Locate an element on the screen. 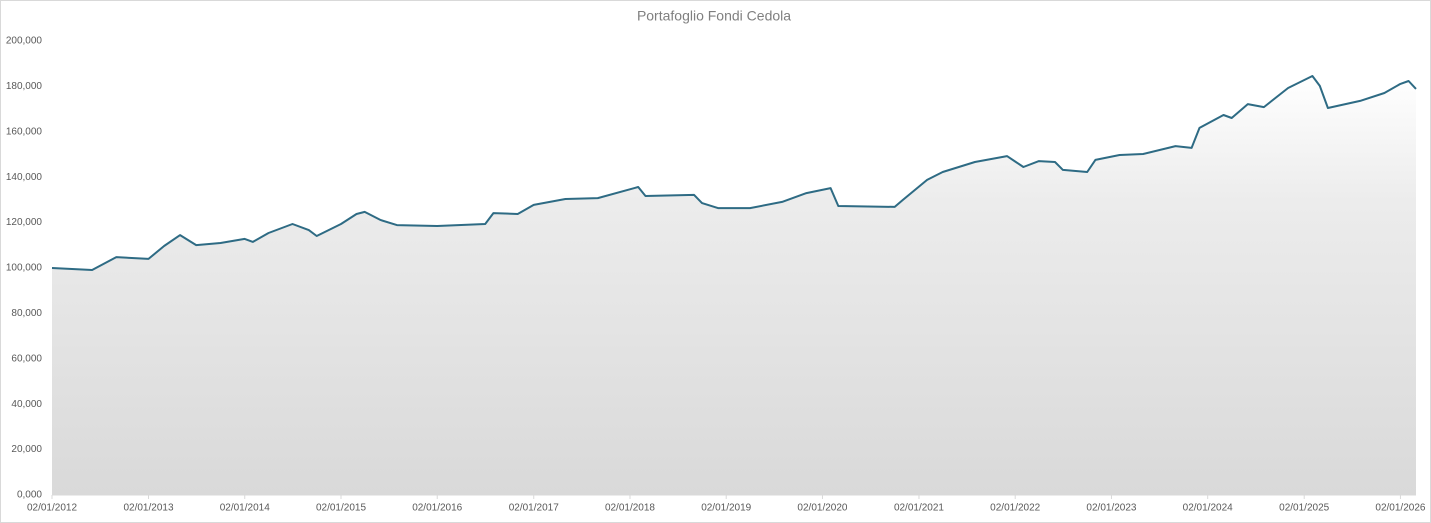 The image size is (1431, 523). x-tick-label: 02/01/2018 is located at coordinates (630, 508).